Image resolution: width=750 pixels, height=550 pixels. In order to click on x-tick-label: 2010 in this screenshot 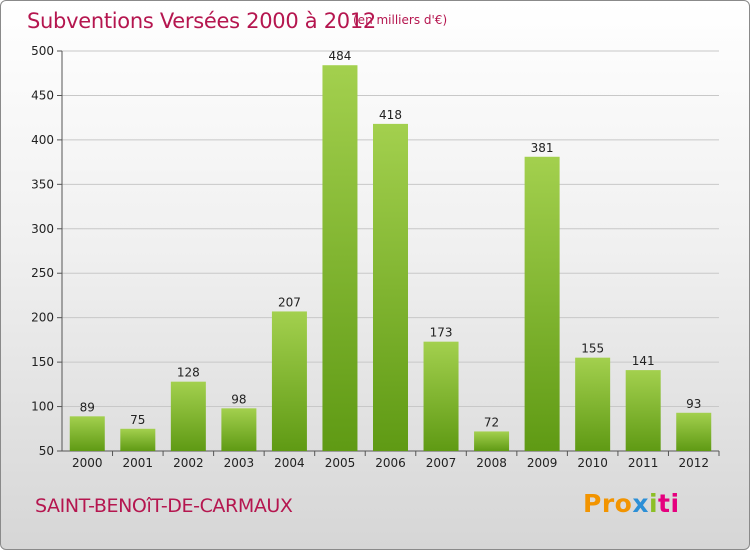, I will do `click(592, 463)`.